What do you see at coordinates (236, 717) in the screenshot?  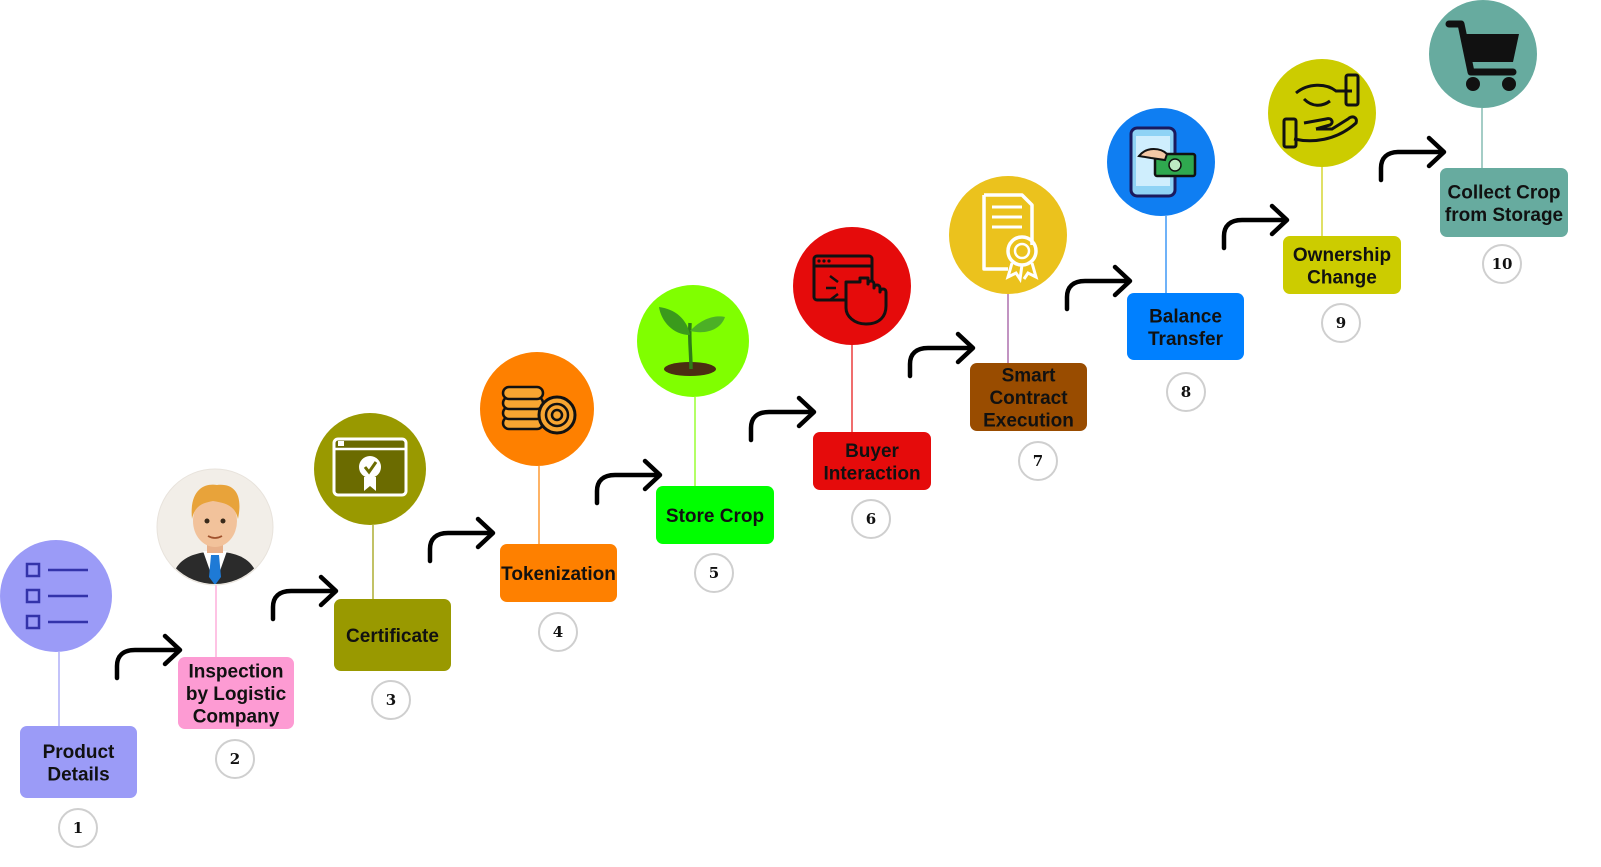 I see `step-label-2-line-3: Company` at bounding box center [236, 717].